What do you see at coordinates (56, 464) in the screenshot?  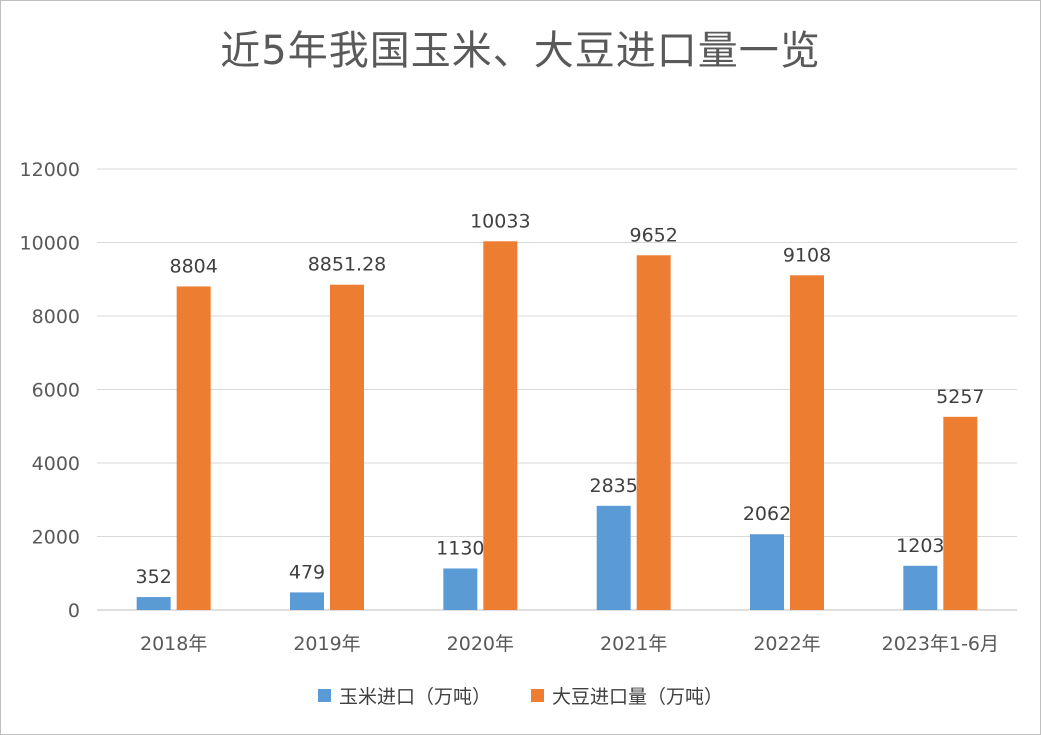 I see `y-tick-label: 4000` at bounding box center [56, 464].